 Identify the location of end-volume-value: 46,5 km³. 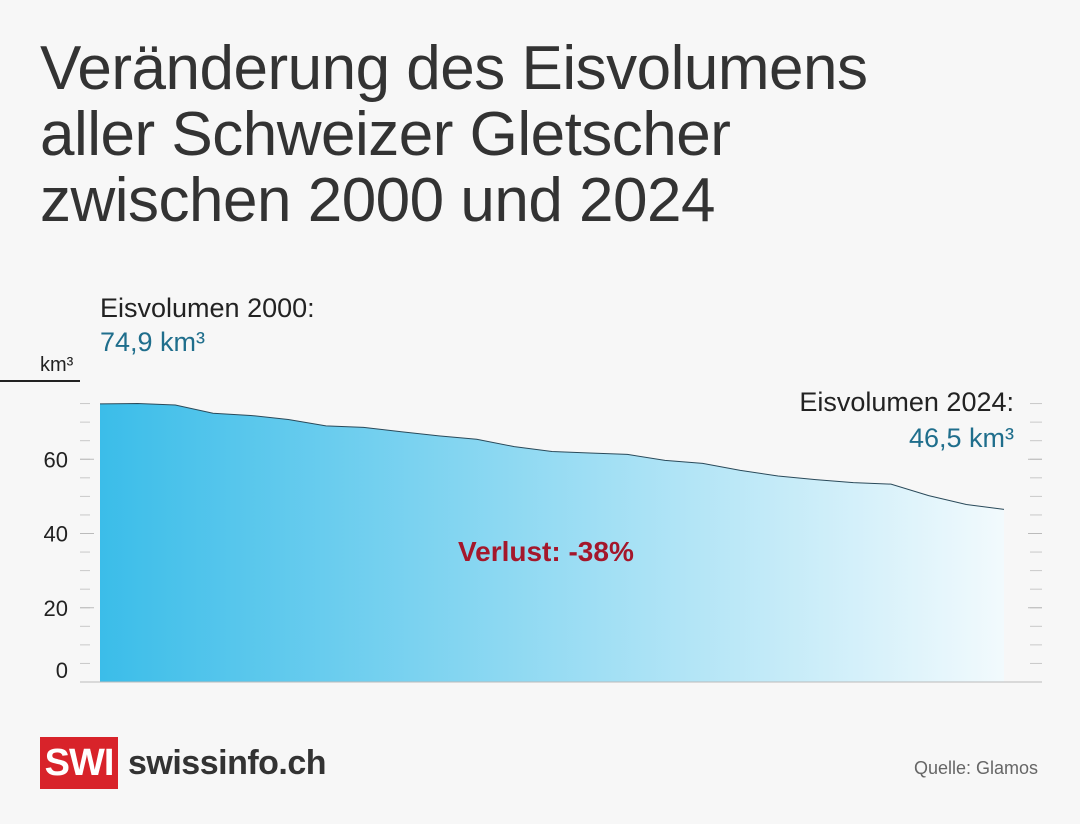
(961, 438).